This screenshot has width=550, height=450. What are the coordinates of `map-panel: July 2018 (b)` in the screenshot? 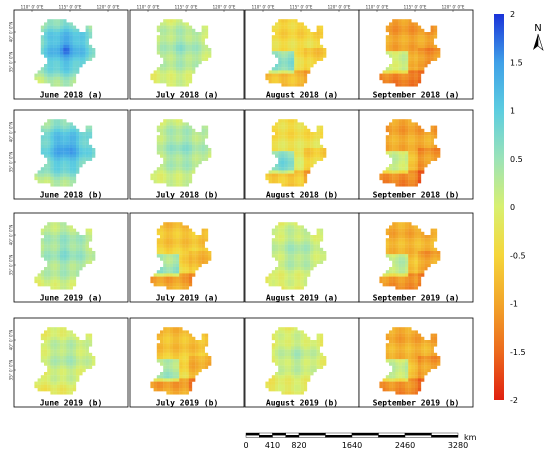 It's located at (187, 154).